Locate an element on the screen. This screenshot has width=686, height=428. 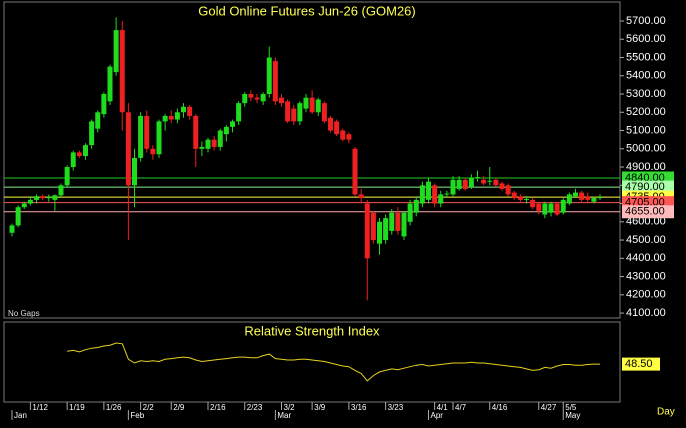
x-tick-label: 2/23 is located at coordinates (255, 407).